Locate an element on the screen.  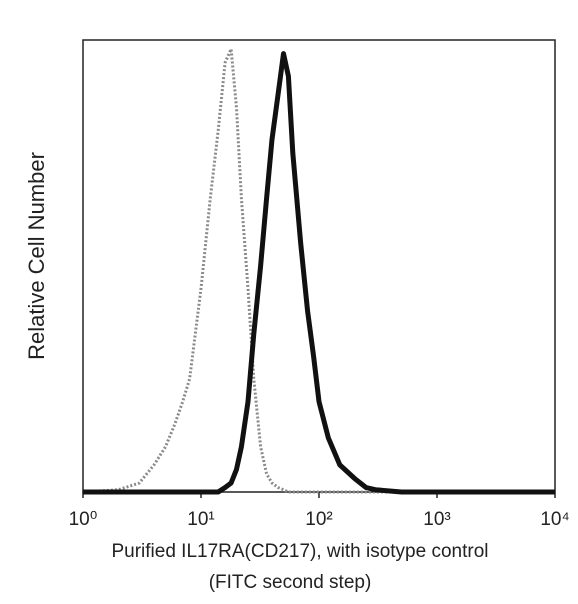
x-tick-label: 10⁰ is located at coordinates (83, 519).